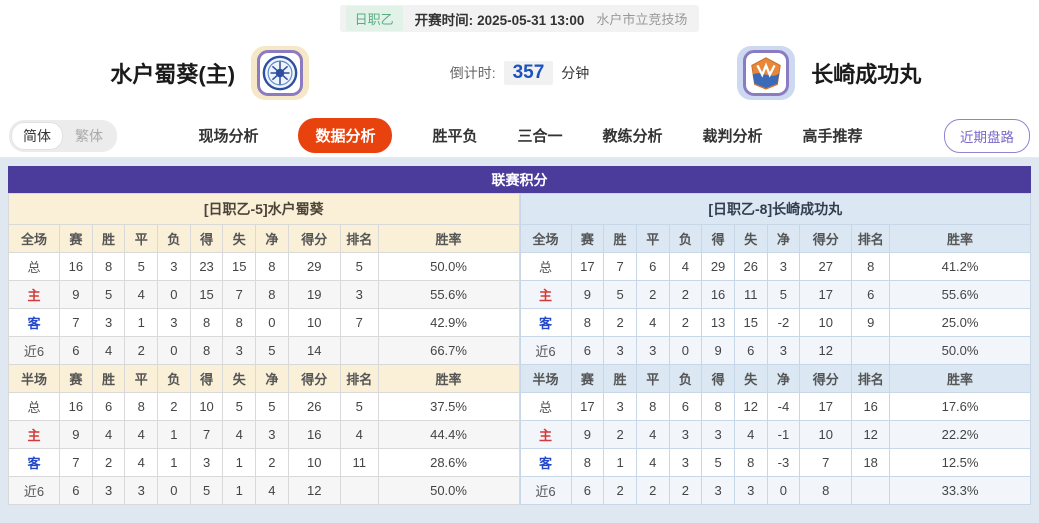 The width and height of the screenshot is (1039, 523). Describe the element at coordinates (528, 73) in the screenshot. I see `countdown-value: 357` at that location.